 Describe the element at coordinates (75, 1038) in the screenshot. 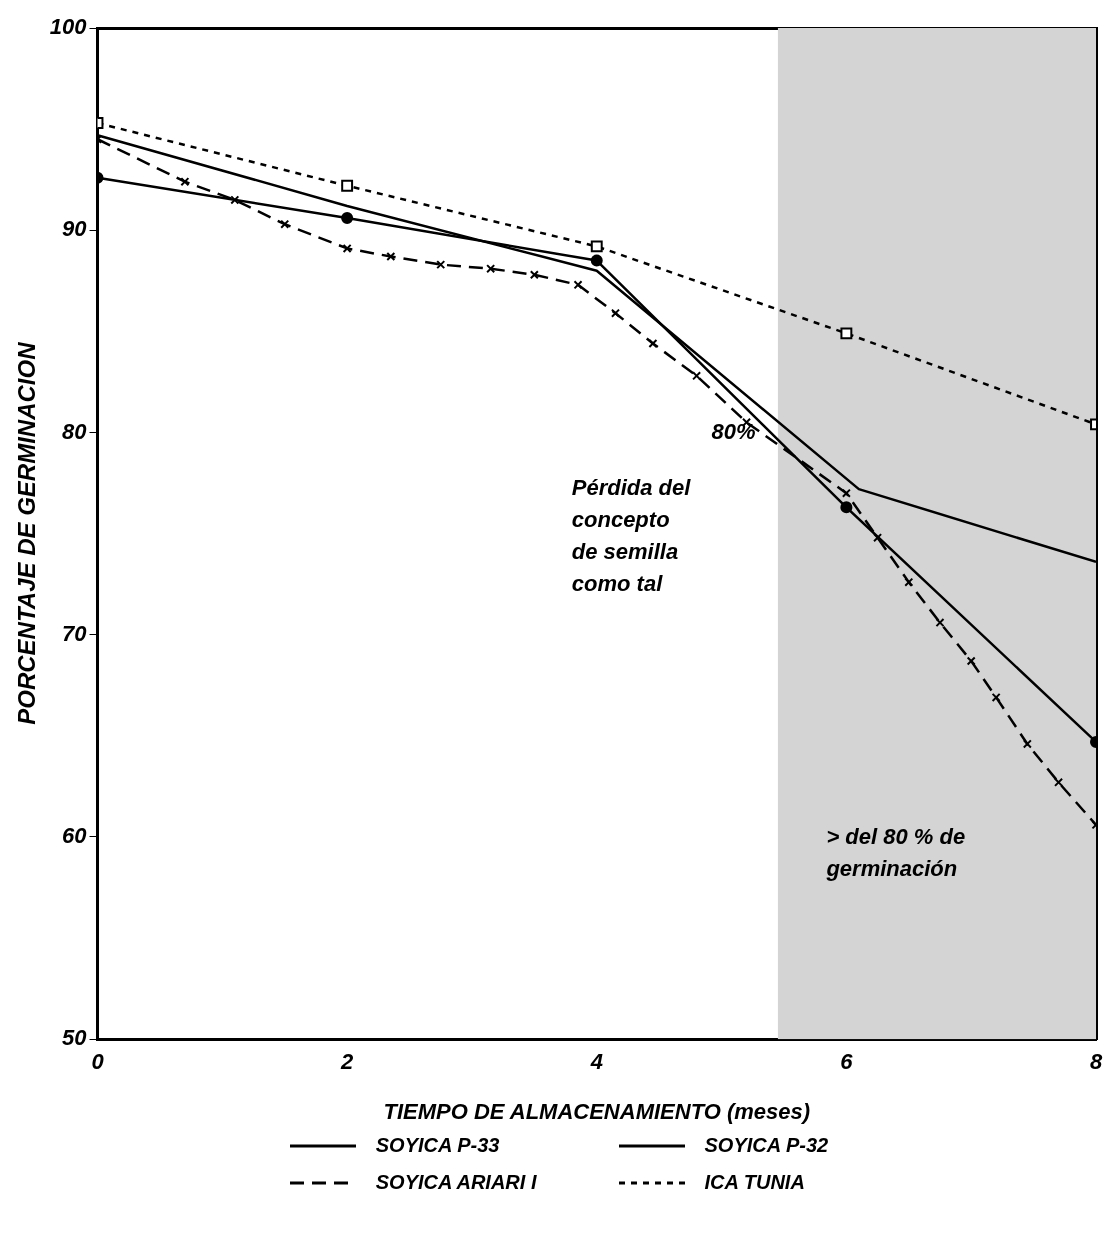

I see `y-tick-label: 50` at that location.